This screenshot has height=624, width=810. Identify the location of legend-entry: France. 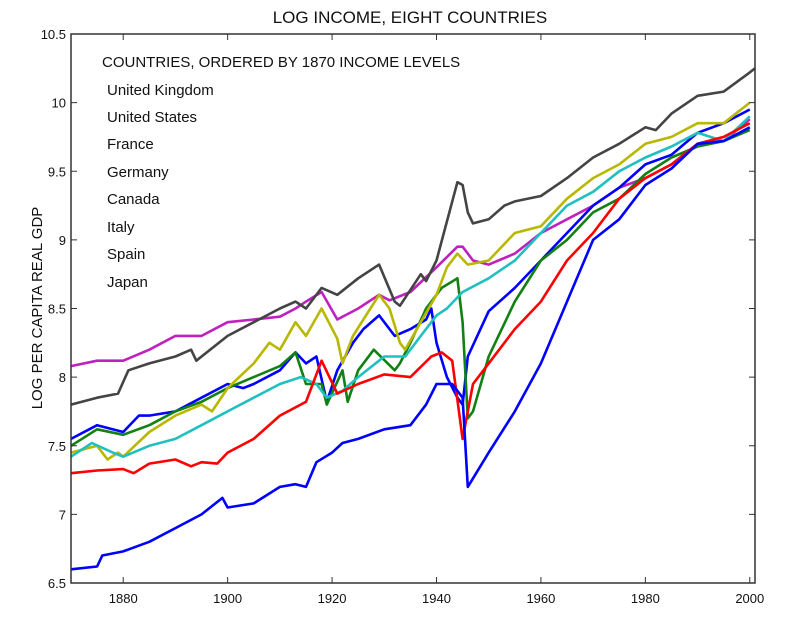
(130, 144).